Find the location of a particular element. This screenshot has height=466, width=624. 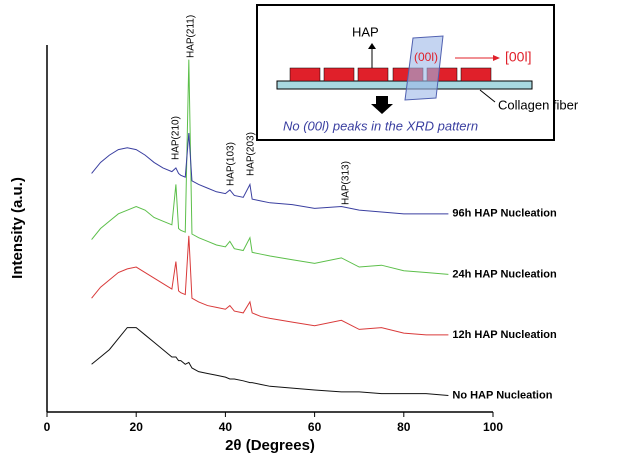

crystals is located at coordinates (390, 74).